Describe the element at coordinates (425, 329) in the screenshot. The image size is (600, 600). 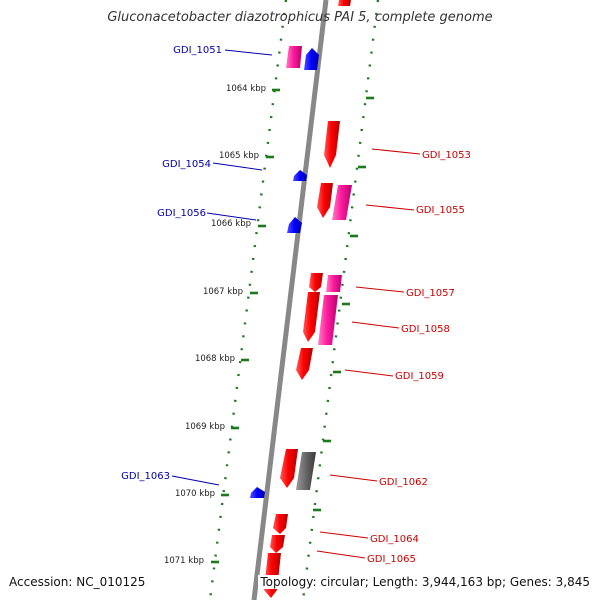
I see `gene-label-gdi-1058: GDI_1058` at that location.